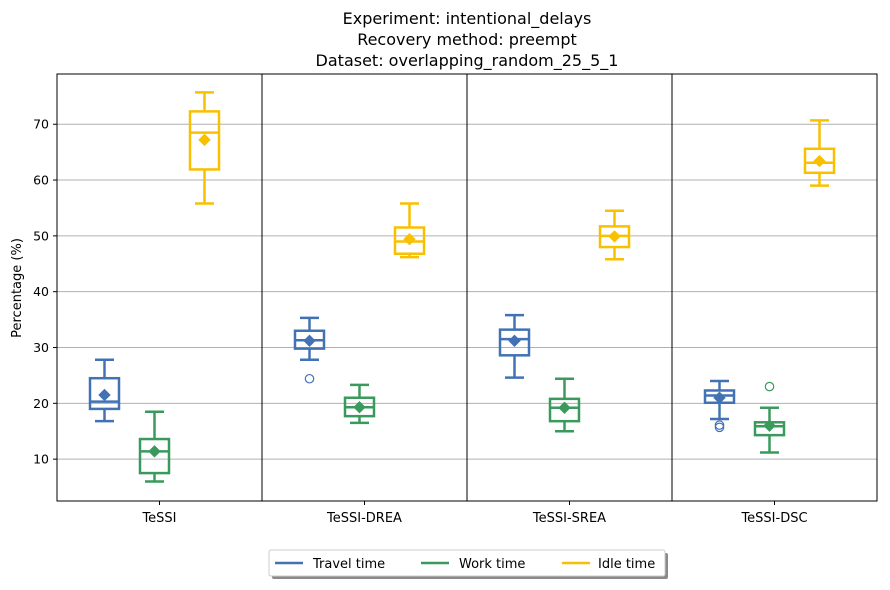  I want to click on y-tick-label: 70, so click(41, 124).